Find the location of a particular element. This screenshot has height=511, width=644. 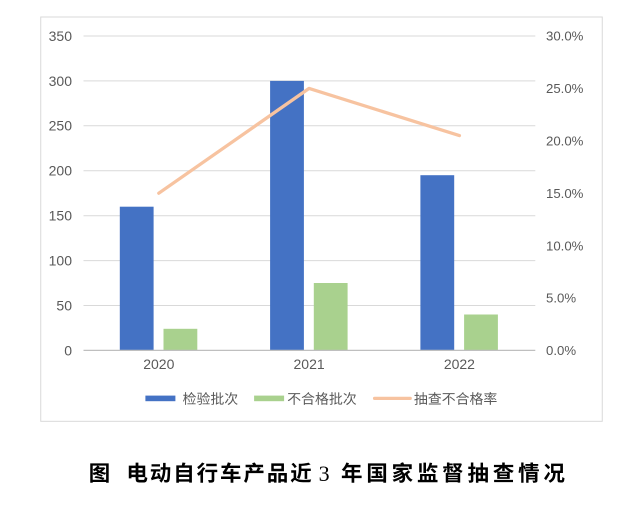

svg-text: 100 is located at coordinates (61, 261).